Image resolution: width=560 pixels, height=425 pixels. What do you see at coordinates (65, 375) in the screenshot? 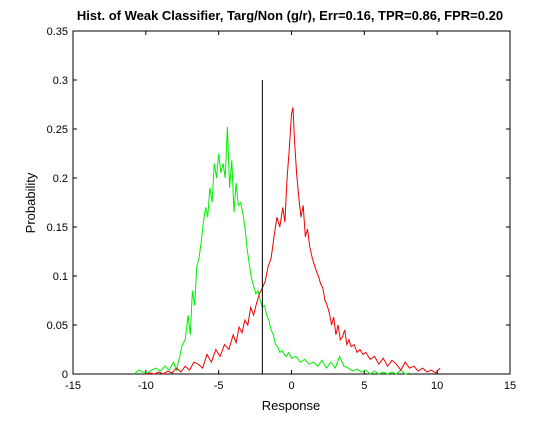
I see `y-tick-label: 0` at bounding box center [65, 375].